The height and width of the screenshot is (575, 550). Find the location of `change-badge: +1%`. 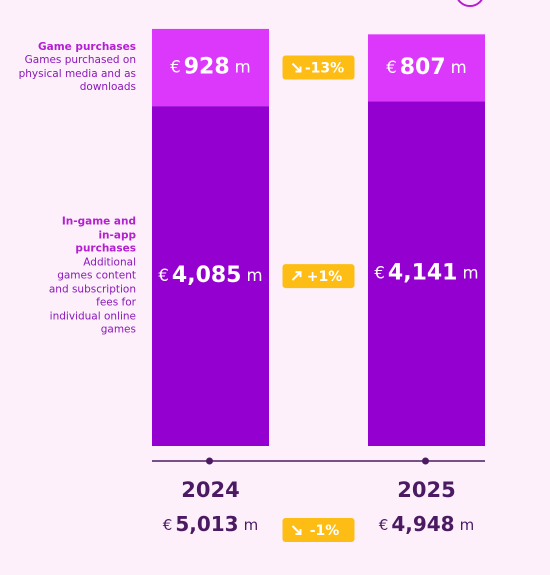

change-badge: +1% is located at coordinates (318, 276).